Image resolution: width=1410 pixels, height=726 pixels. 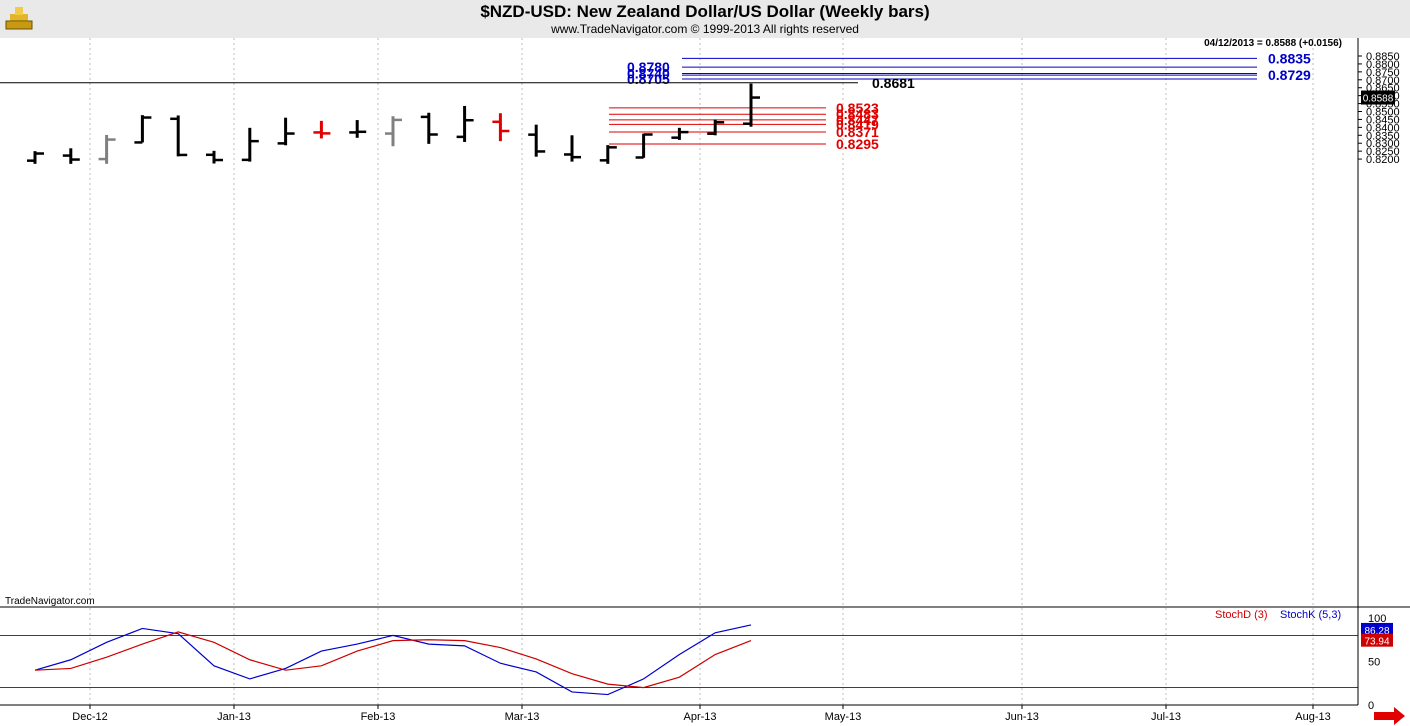 What do you see at coordinates (378, 717) in the screenshot?
I see `x-tick-label: Feb-13` at bounding box center [378, 717].